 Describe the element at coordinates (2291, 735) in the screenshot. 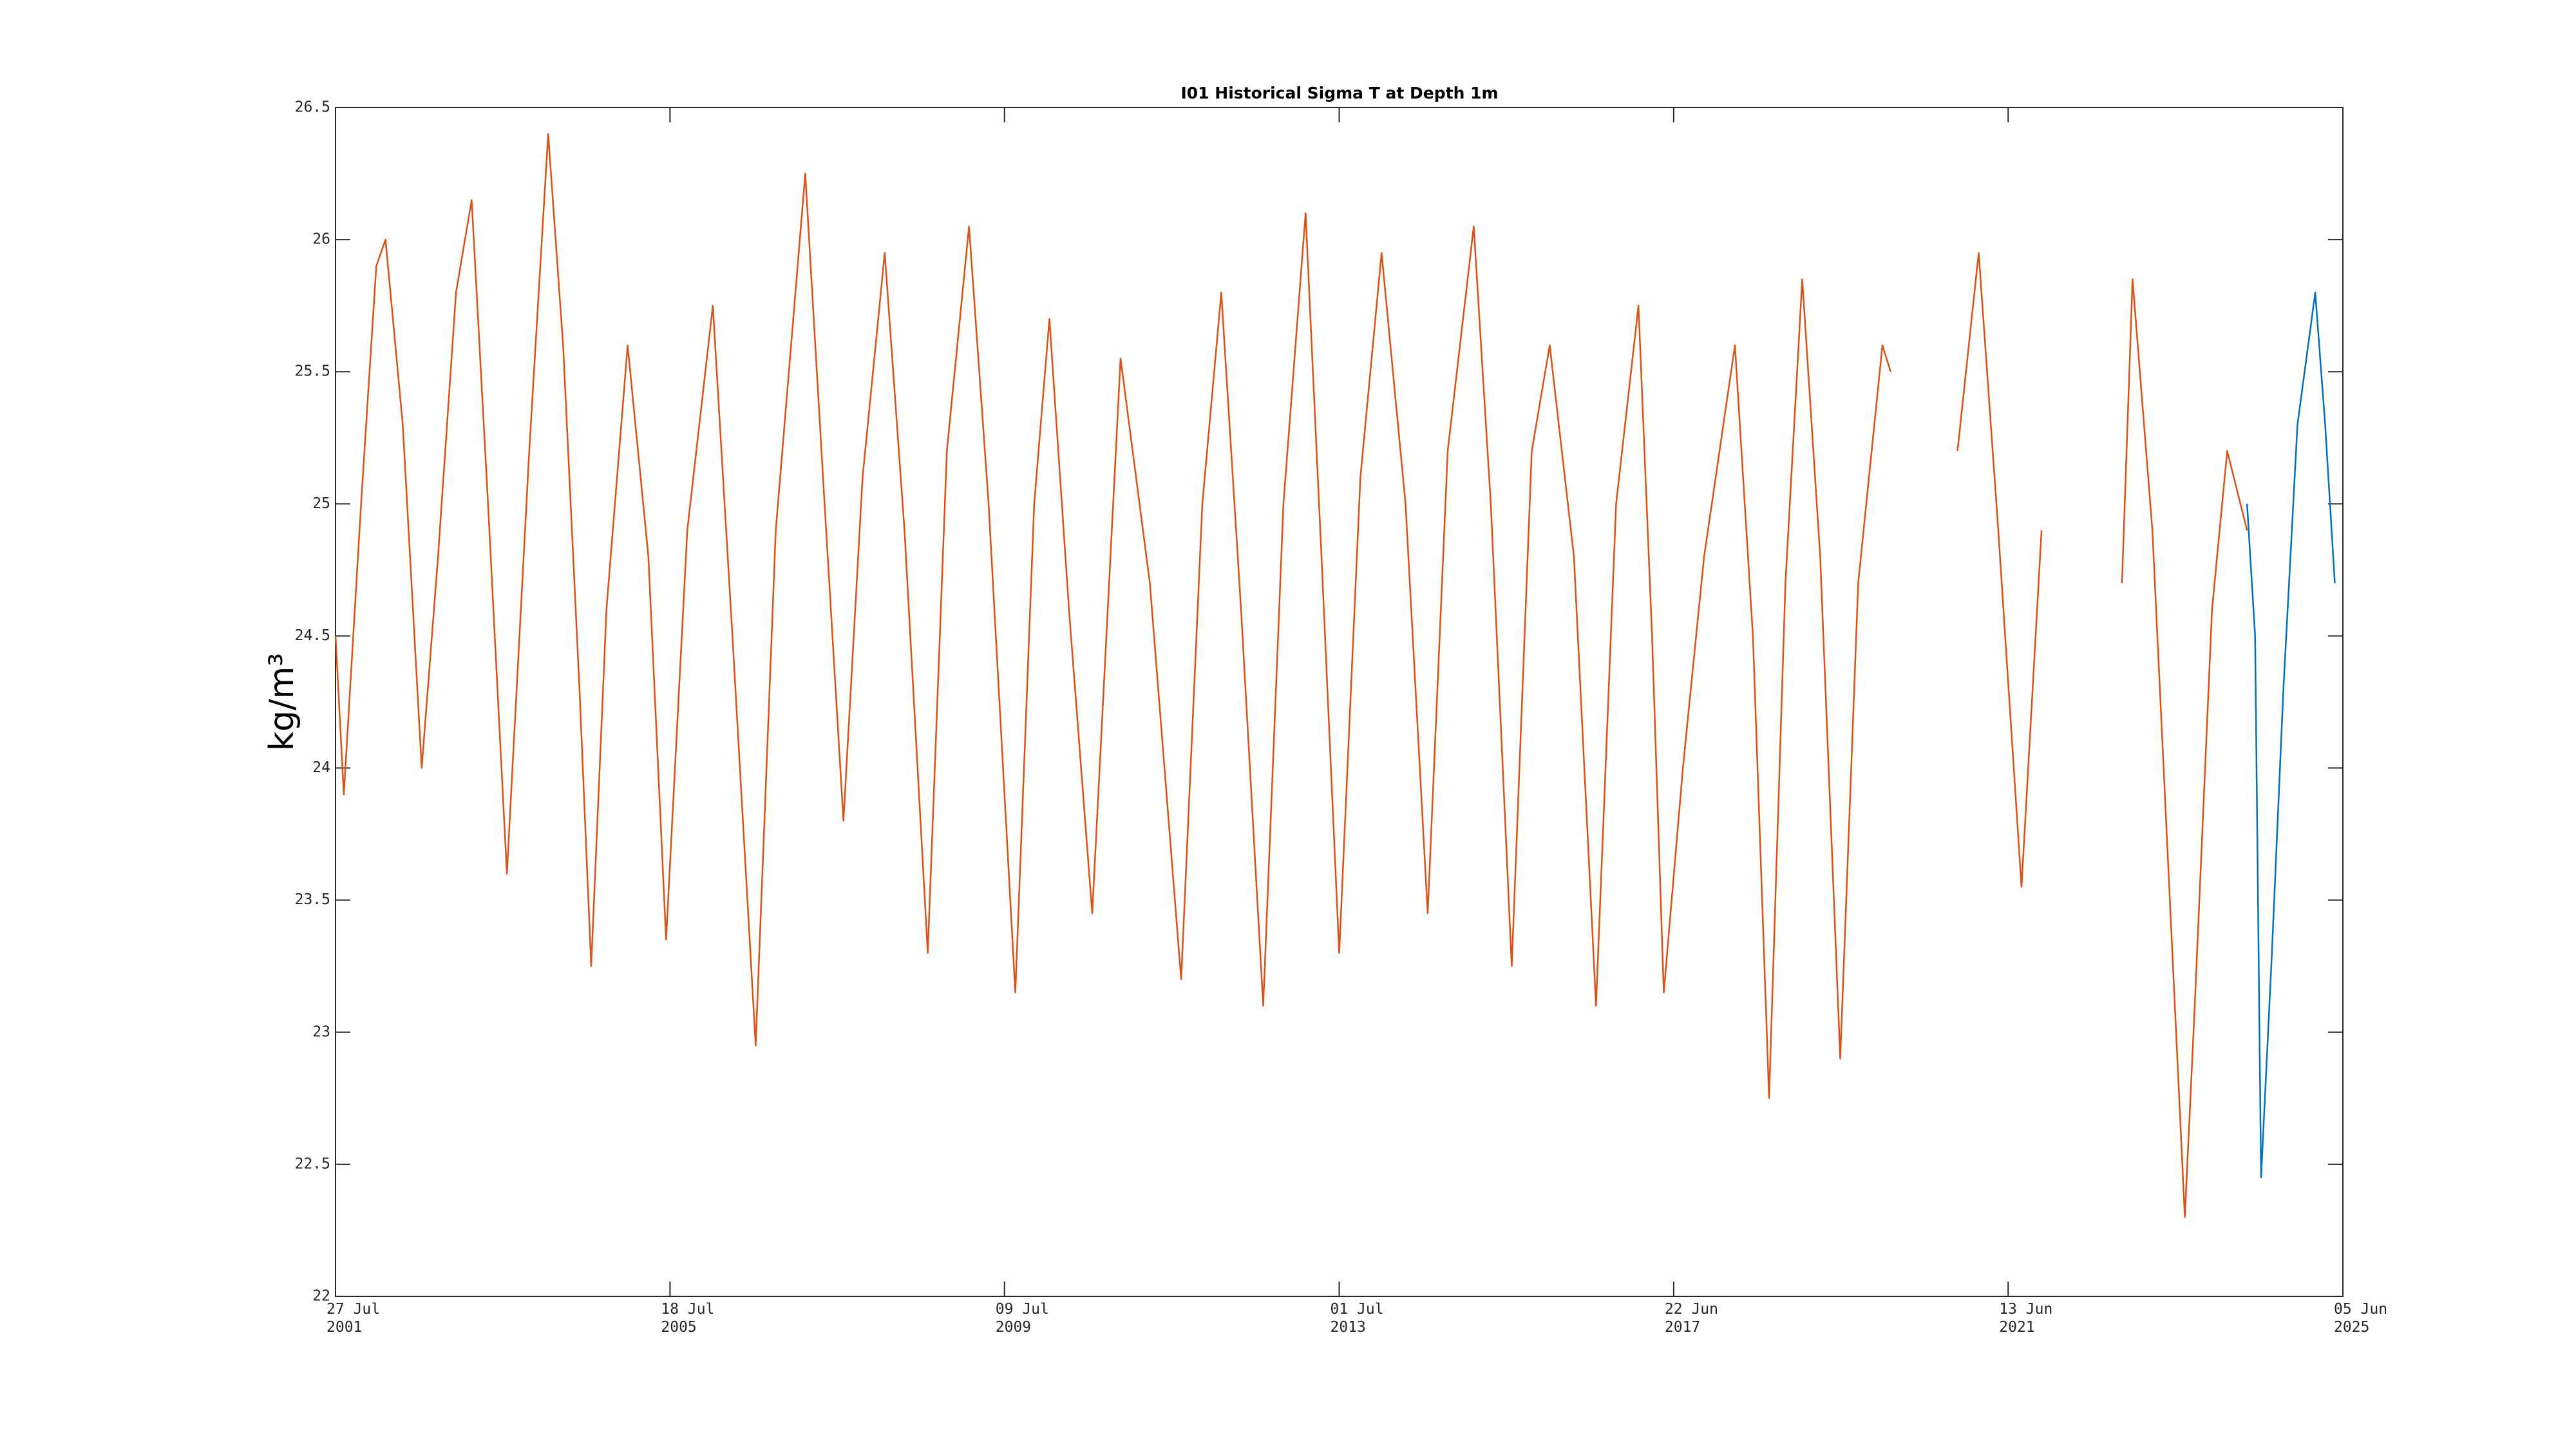

I see `series-line` at that location.